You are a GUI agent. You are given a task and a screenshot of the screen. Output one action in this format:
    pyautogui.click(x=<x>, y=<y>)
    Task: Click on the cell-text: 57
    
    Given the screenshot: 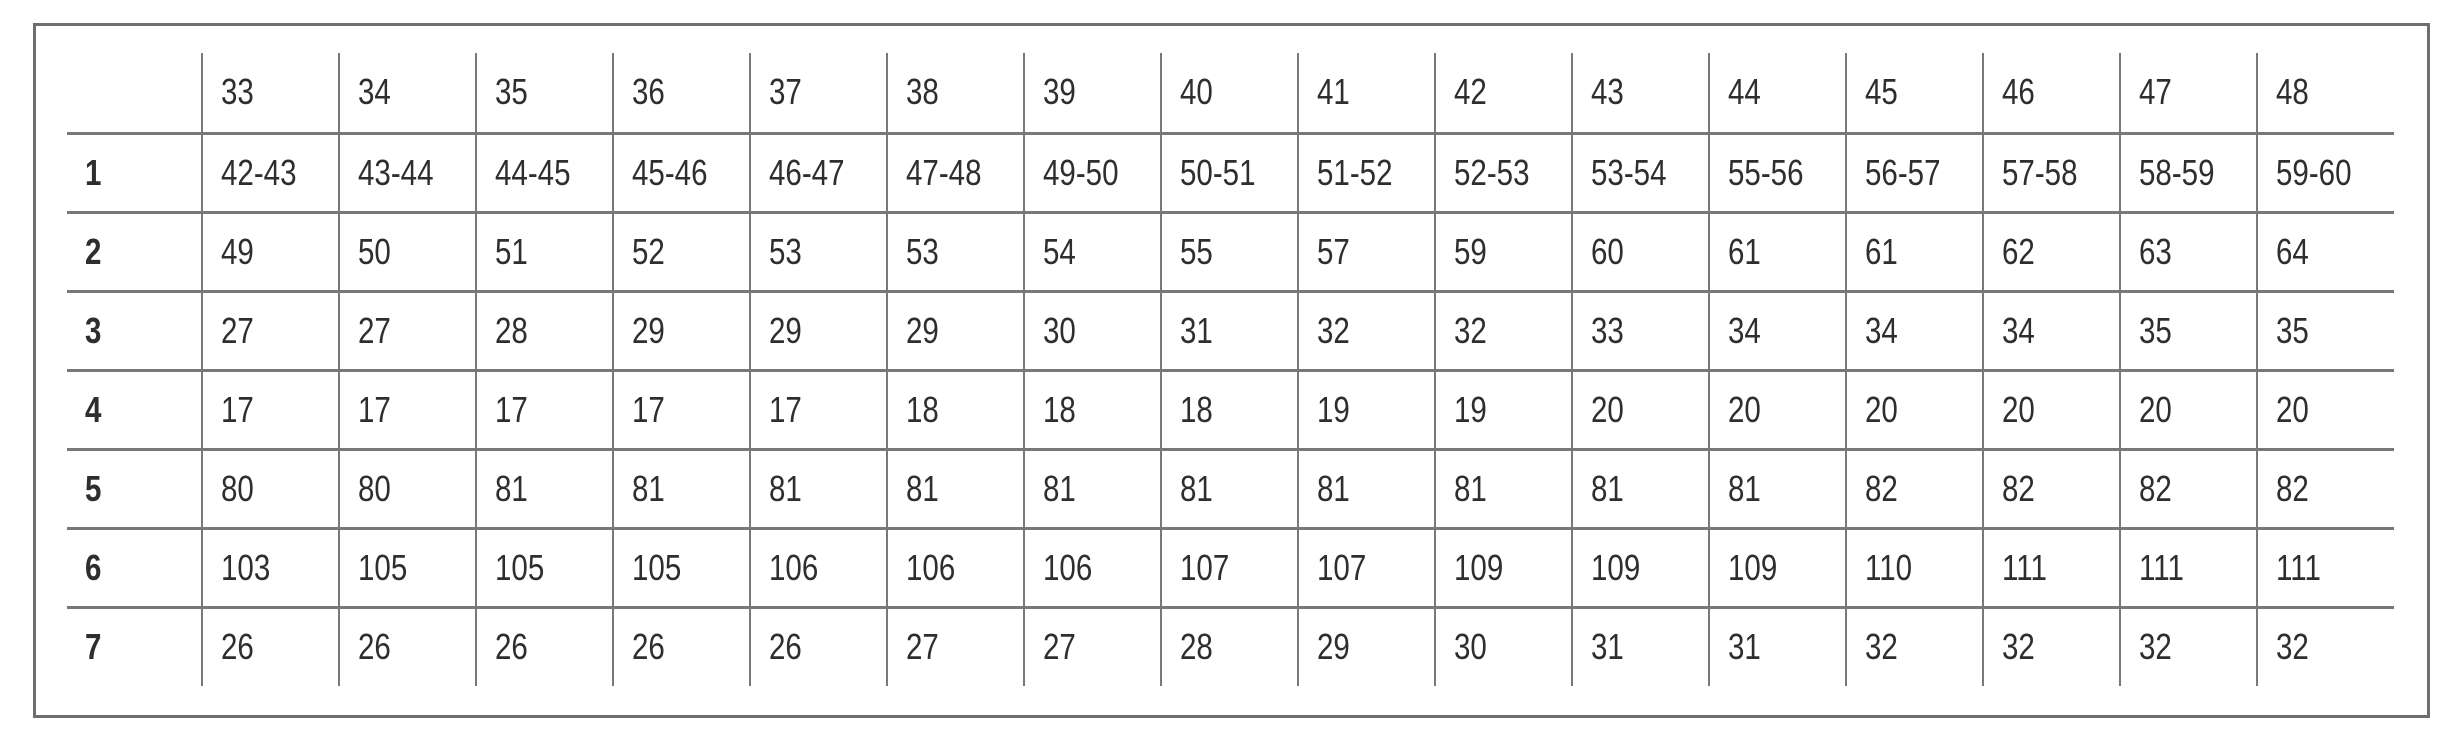 What is the action you would take?
    pyautogui.click(x=1333, y=251)
    